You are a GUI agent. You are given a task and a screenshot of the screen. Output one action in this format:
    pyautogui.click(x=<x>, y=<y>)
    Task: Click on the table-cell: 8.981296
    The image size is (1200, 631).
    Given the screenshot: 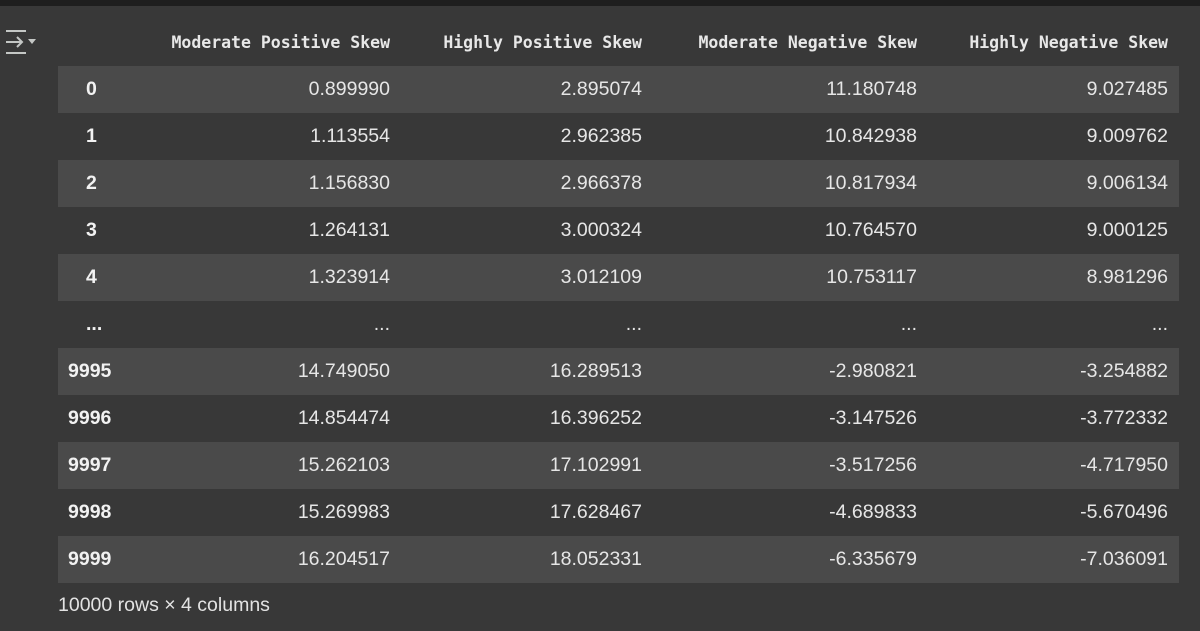 What is the action you would take?
    pyautogui.click(x=1053, y=277)
    